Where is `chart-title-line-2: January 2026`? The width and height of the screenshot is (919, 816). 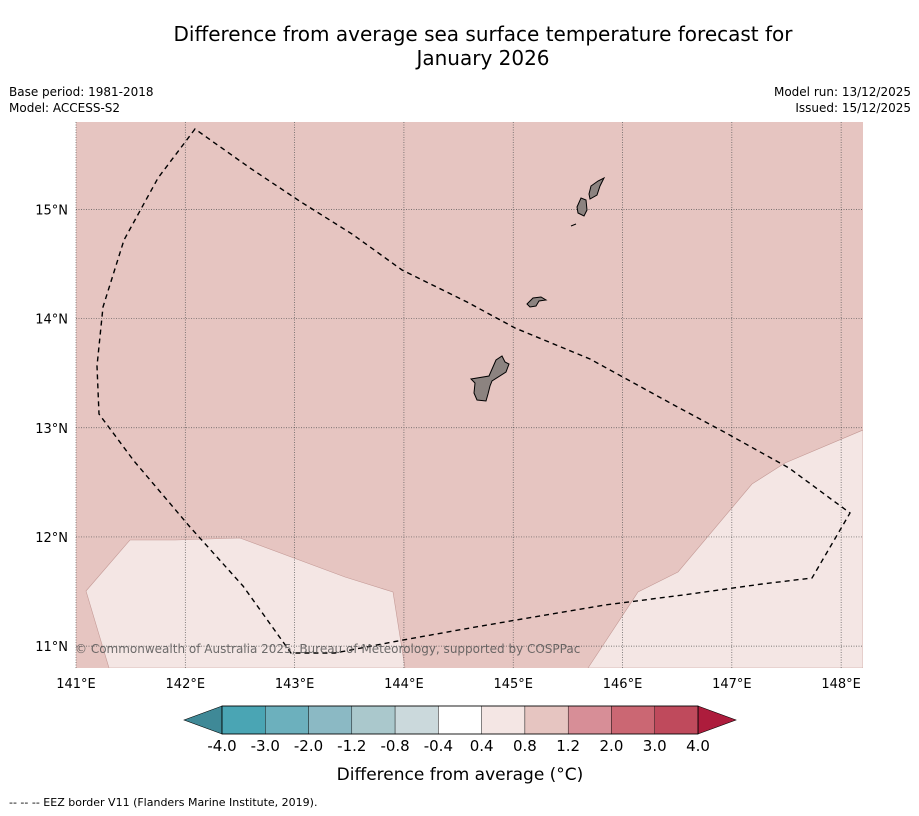 chart-title-line-2: January 2026 is located at coordinates (483, 58).